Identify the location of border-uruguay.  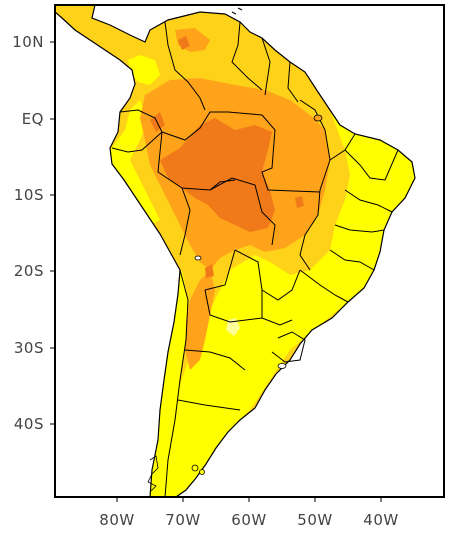
(288, 347).